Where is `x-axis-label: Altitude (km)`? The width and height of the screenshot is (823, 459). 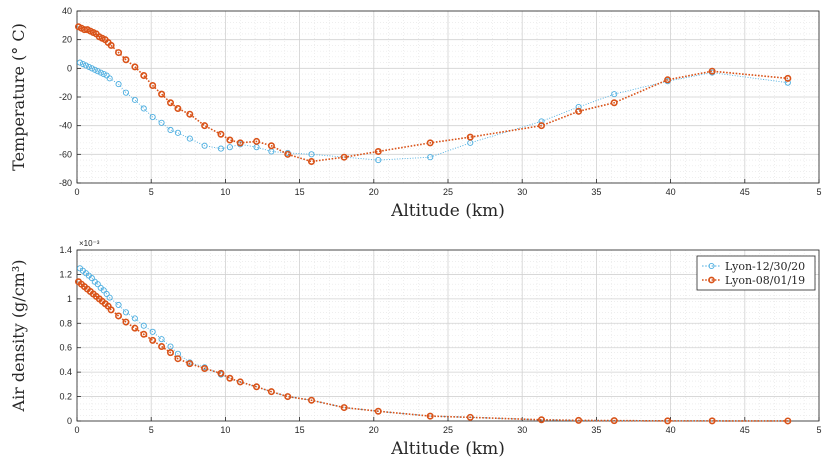
x-axis-label: Altitude (km) is located at coordinates (447, 211).